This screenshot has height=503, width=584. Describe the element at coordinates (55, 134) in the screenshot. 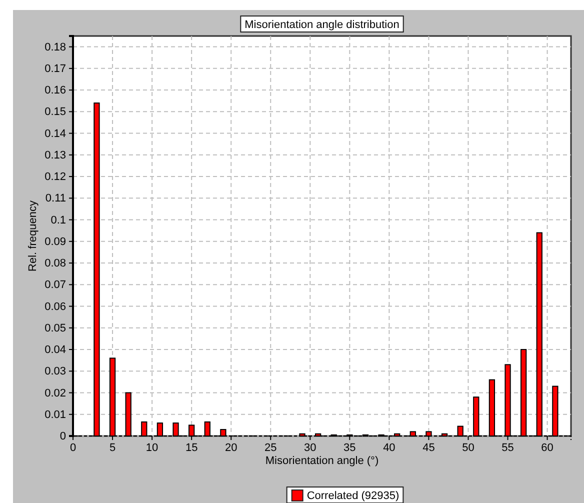

I see `y-tick-label: 0.14` at that location.